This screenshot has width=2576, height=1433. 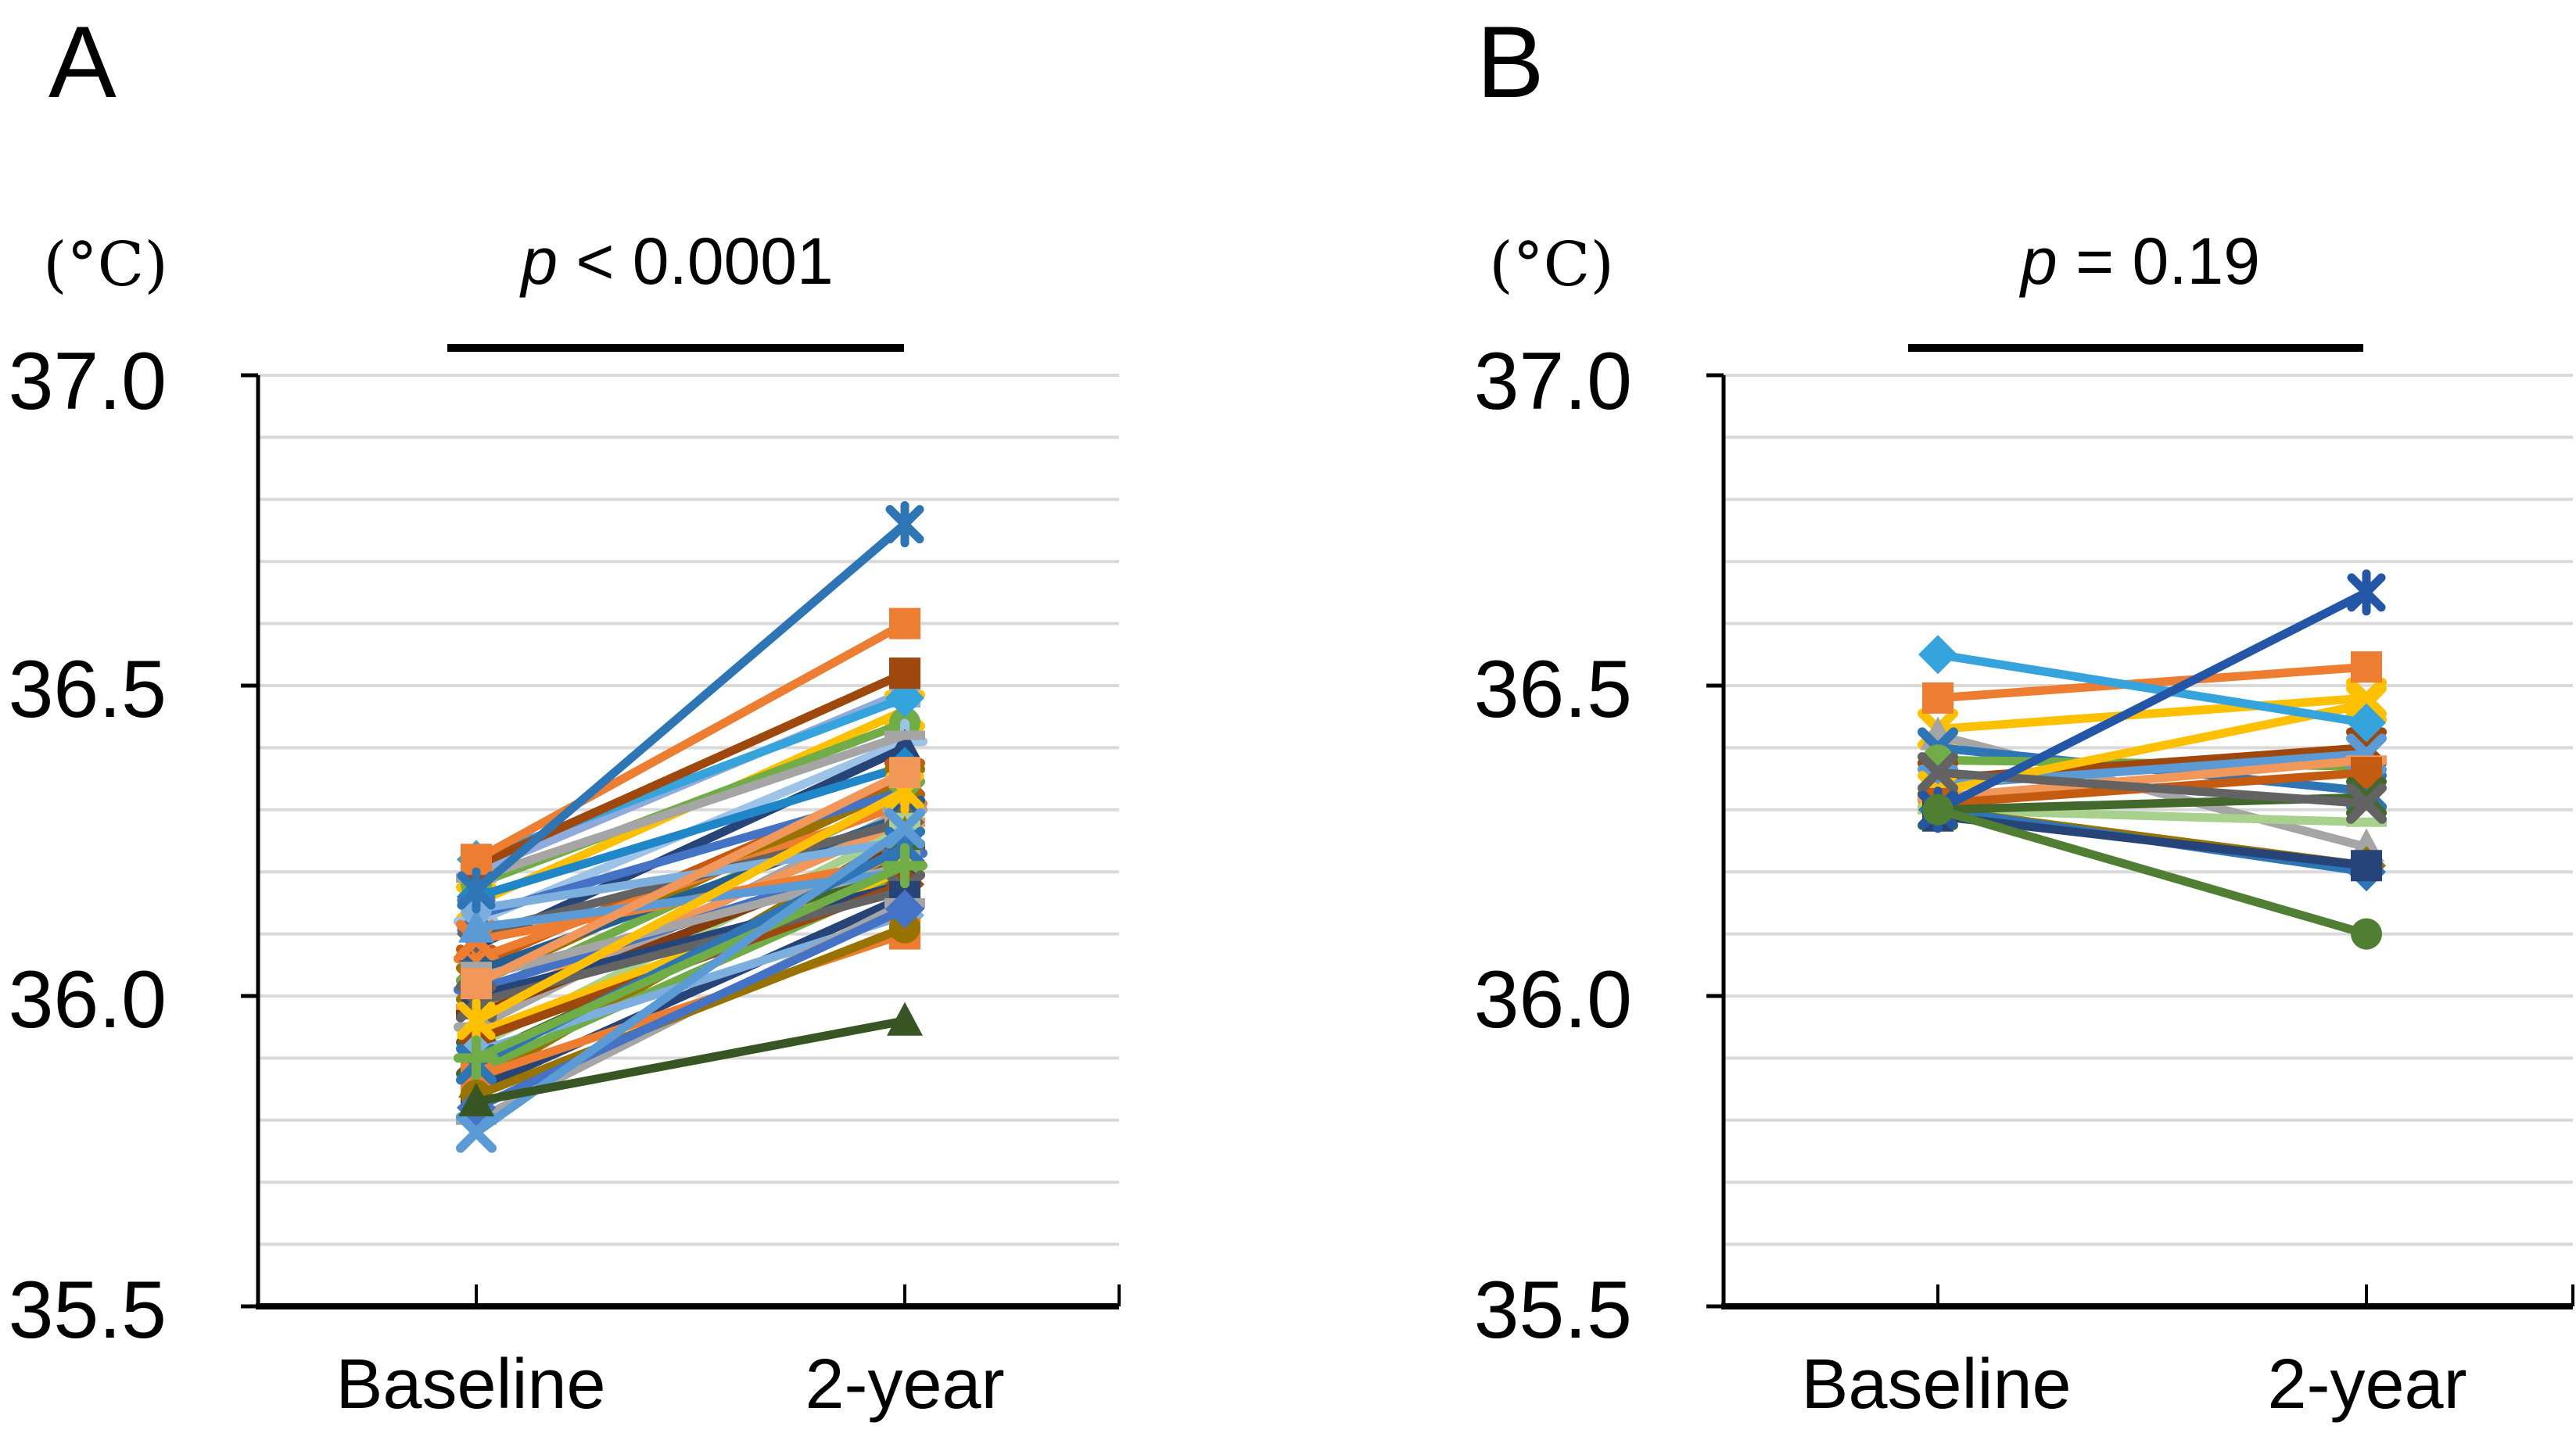 What do you see at coordinates (1551, 265) in the screenshot?
I see `panel-b-unit-label: (°C)` at bounding box center [1551, 265].